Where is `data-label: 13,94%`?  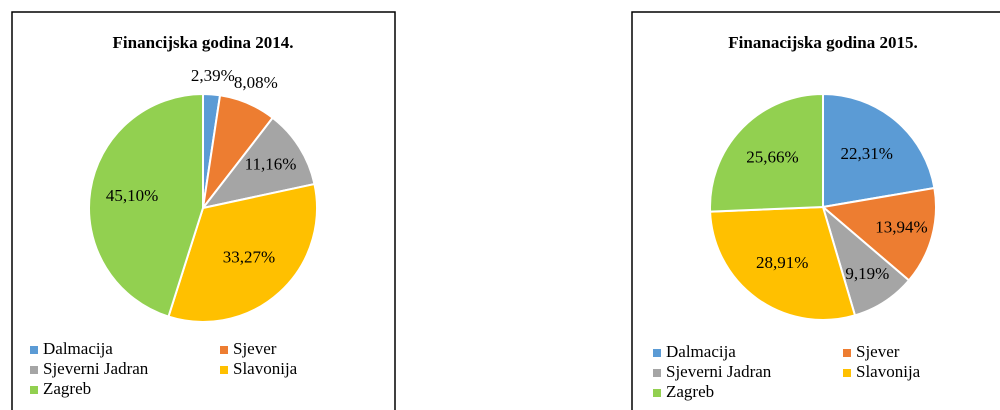
data-label: 13,94% is located at coordinates (901, 227).